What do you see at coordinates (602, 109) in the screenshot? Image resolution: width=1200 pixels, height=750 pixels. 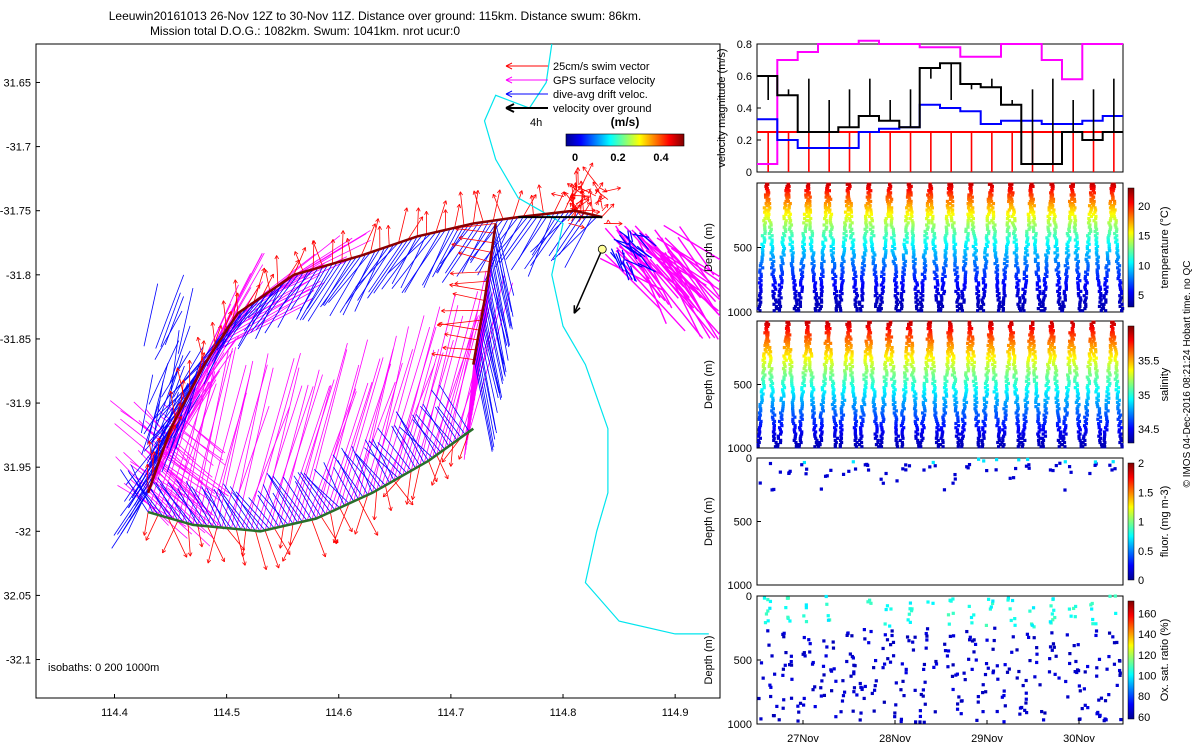 I see `legend-ground-label: velocity over ground` at bounding box center [602, 109].